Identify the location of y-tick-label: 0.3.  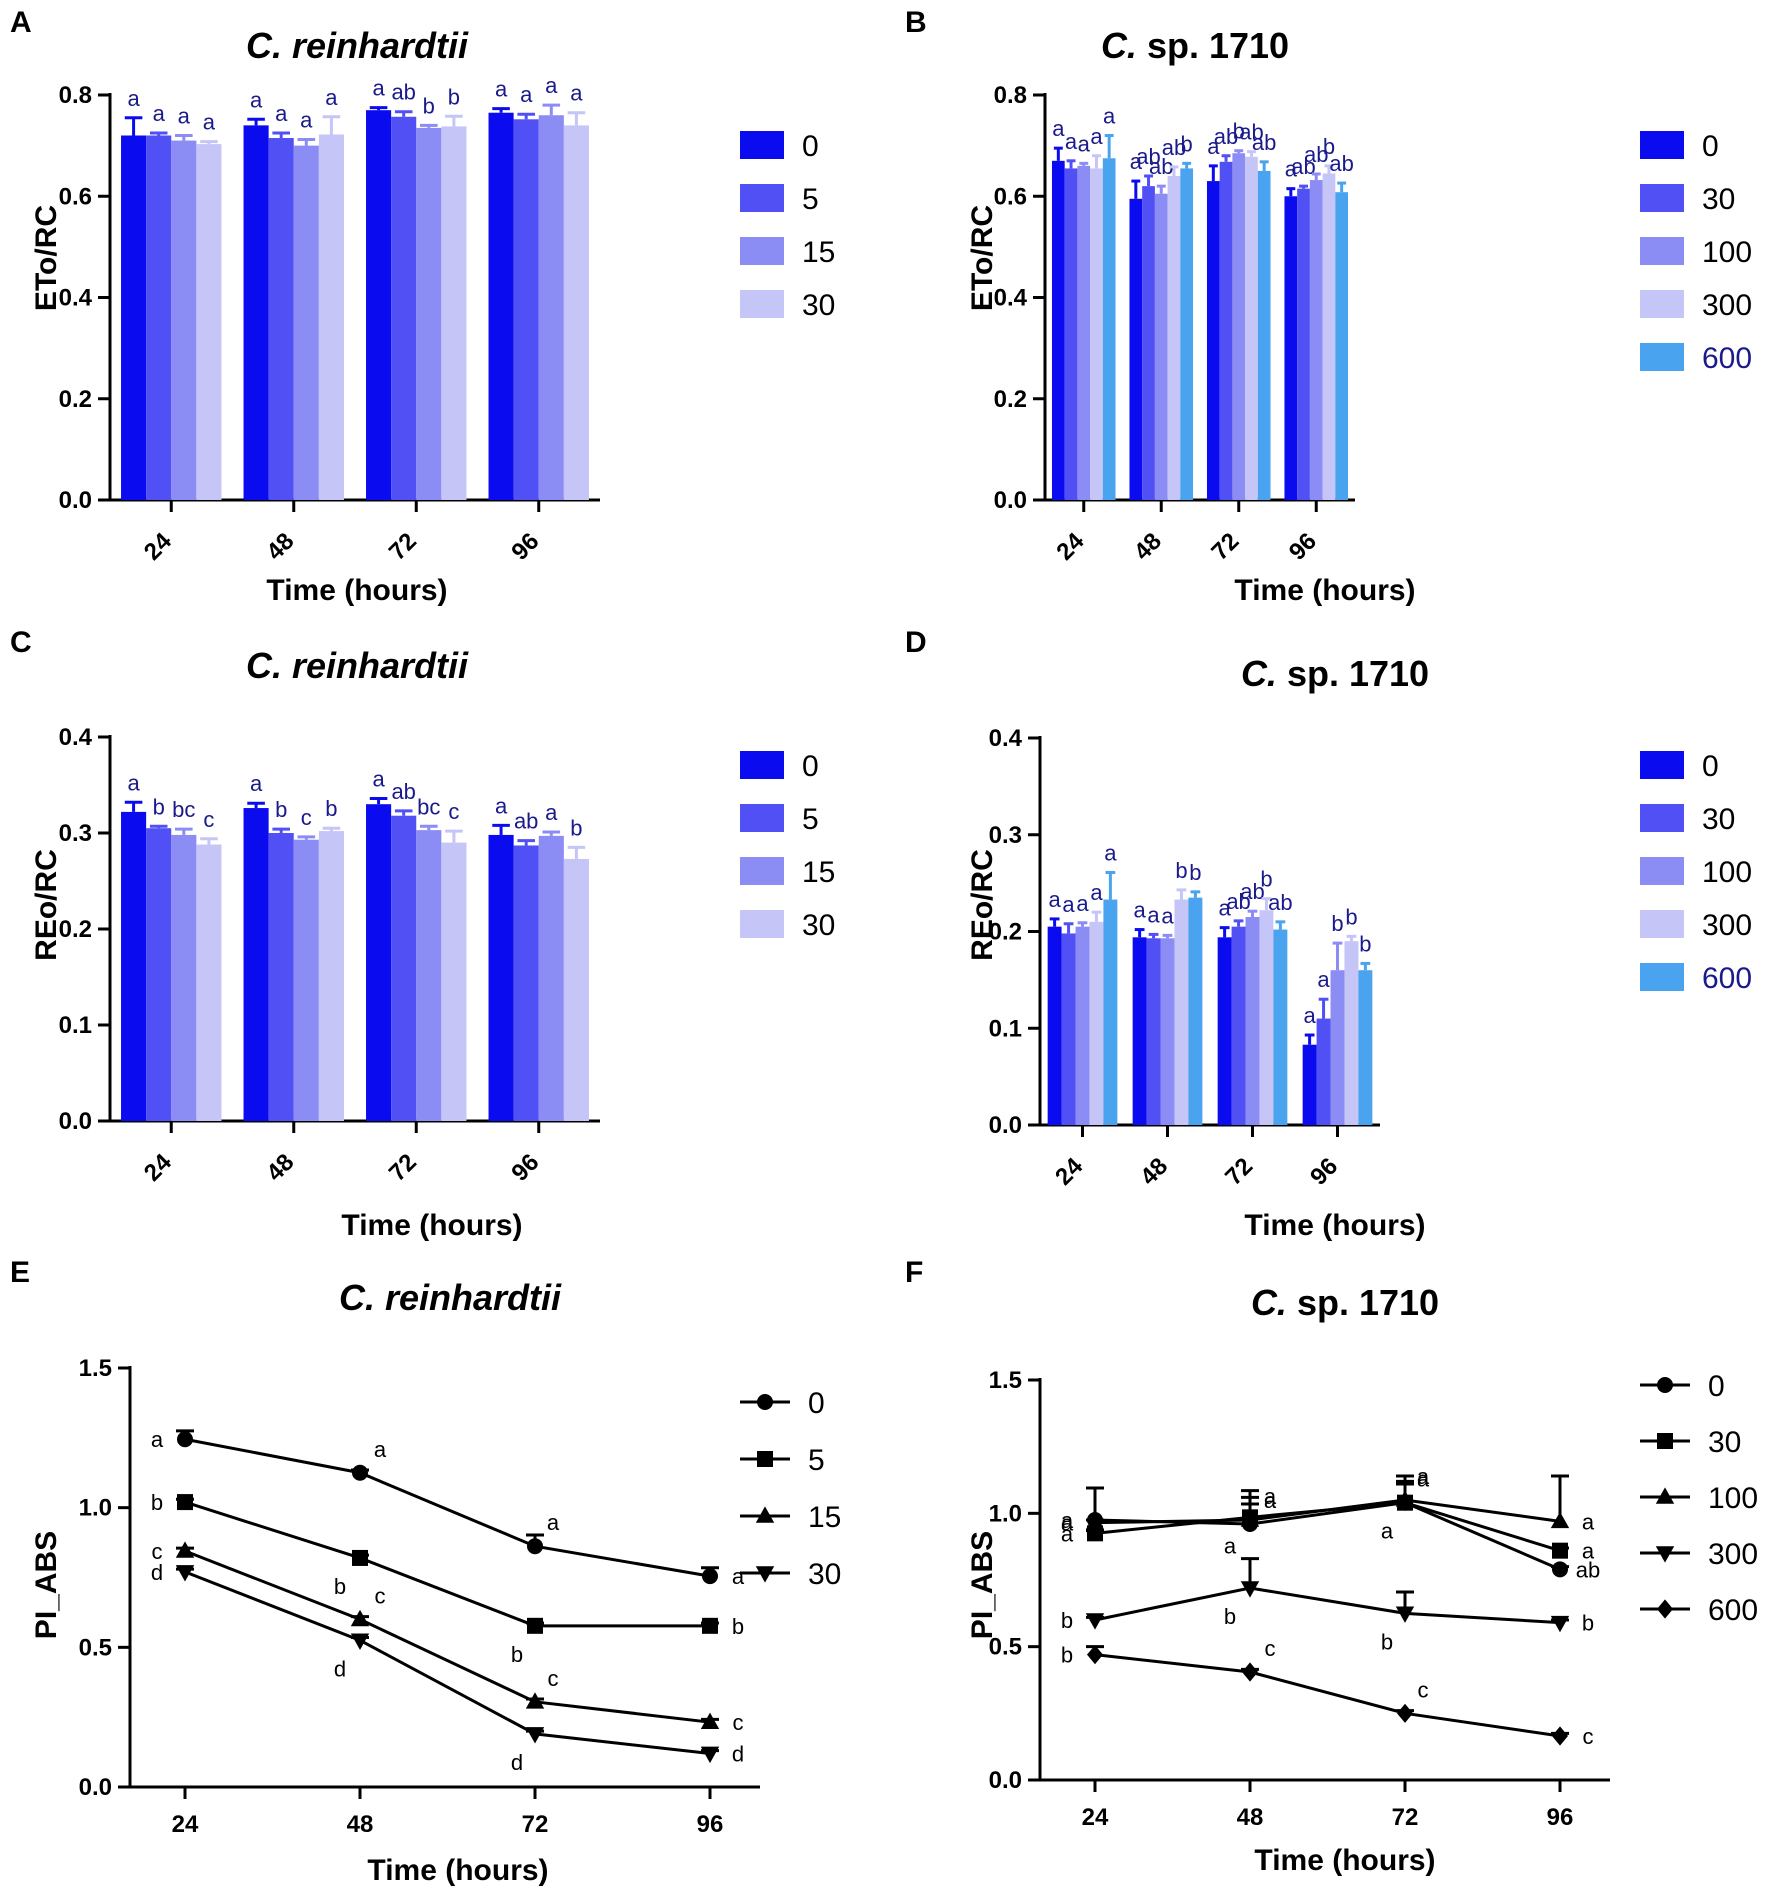
(75, 833).